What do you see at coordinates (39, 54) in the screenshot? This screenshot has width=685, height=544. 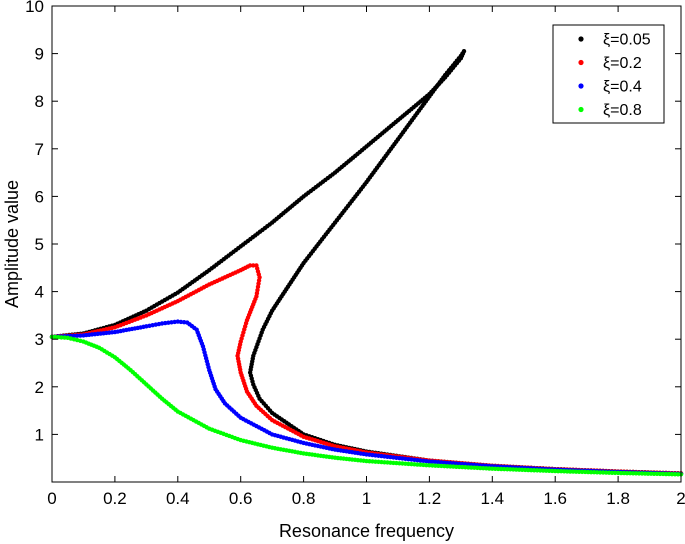 I see `y-tick-label: 9` at bounding box center [39, 54].